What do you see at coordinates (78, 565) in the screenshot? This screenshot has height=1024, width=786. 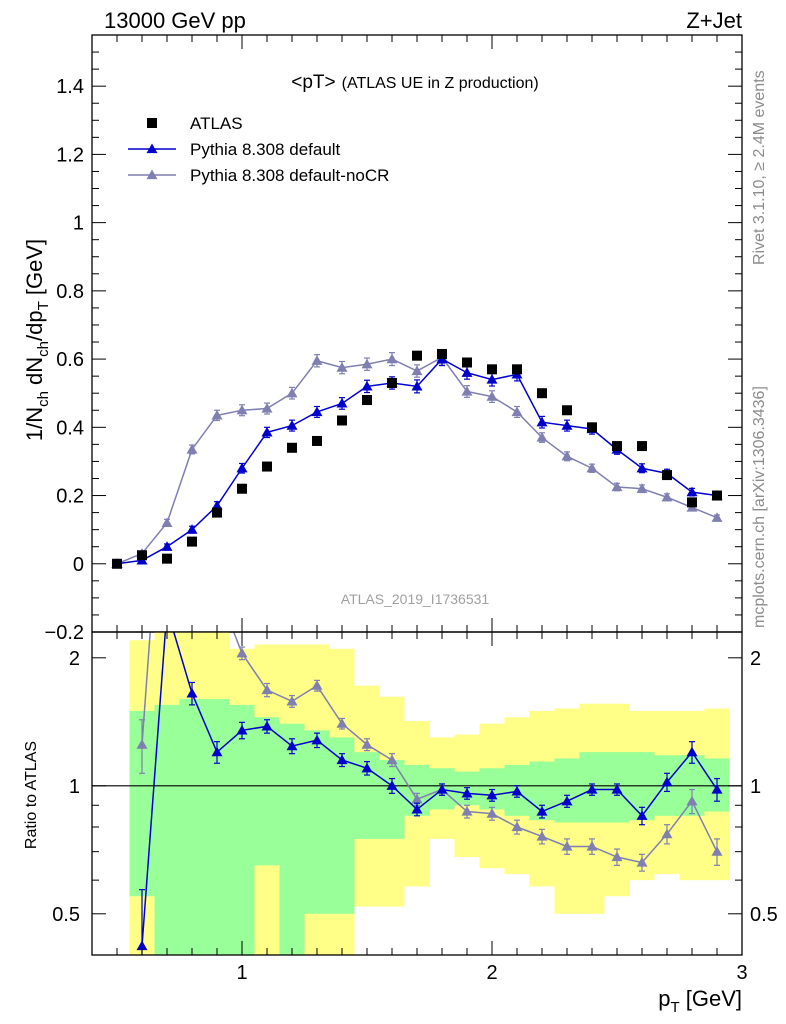 I see `main-y-tick-label: 0` at bounding box center [78, 565].